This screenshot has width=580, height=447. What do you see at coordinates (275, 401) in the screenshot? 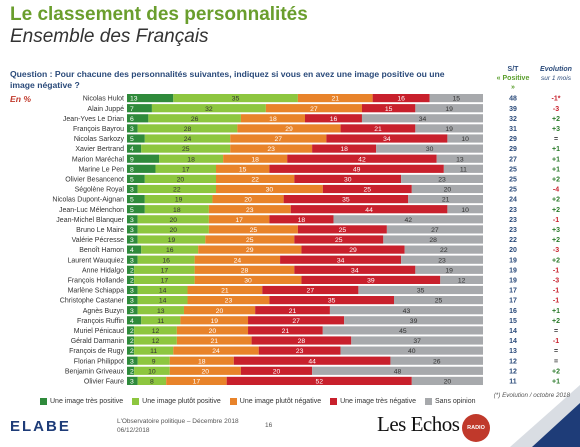
I see `legend-item-plutot-negative: Une image plutôt négative` at bounding box center [275, 401].